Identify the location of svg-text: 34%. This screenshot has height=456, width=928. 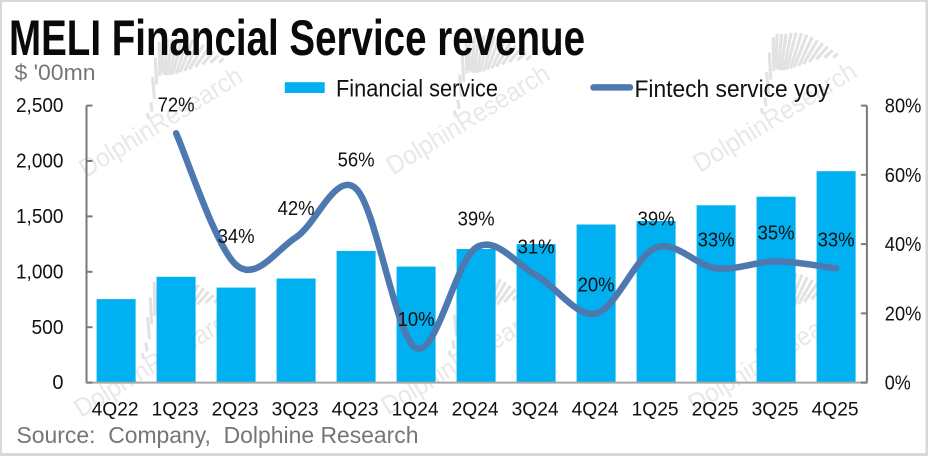
(236, 237).